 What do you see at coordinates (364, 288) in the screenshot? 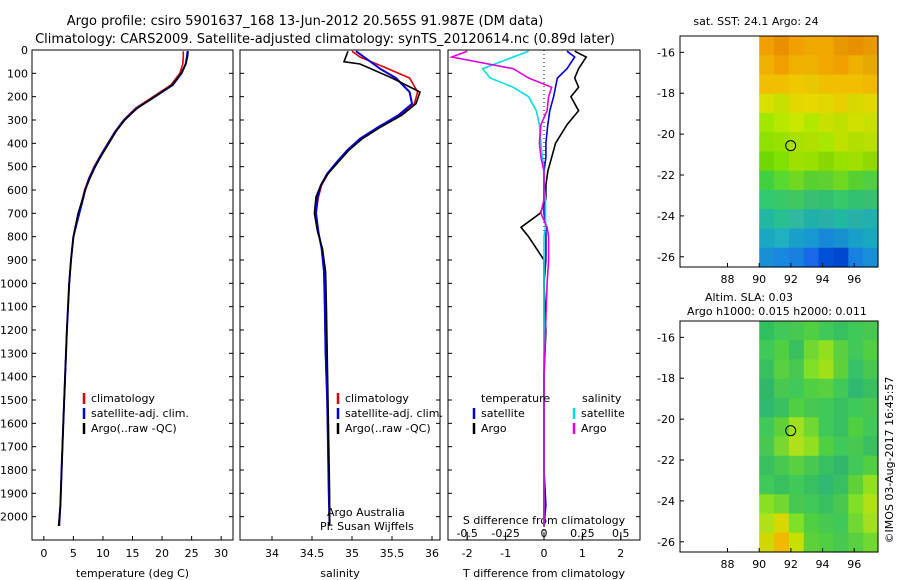
I see `salinity-series-satellite` at bounding box center [364, 288].